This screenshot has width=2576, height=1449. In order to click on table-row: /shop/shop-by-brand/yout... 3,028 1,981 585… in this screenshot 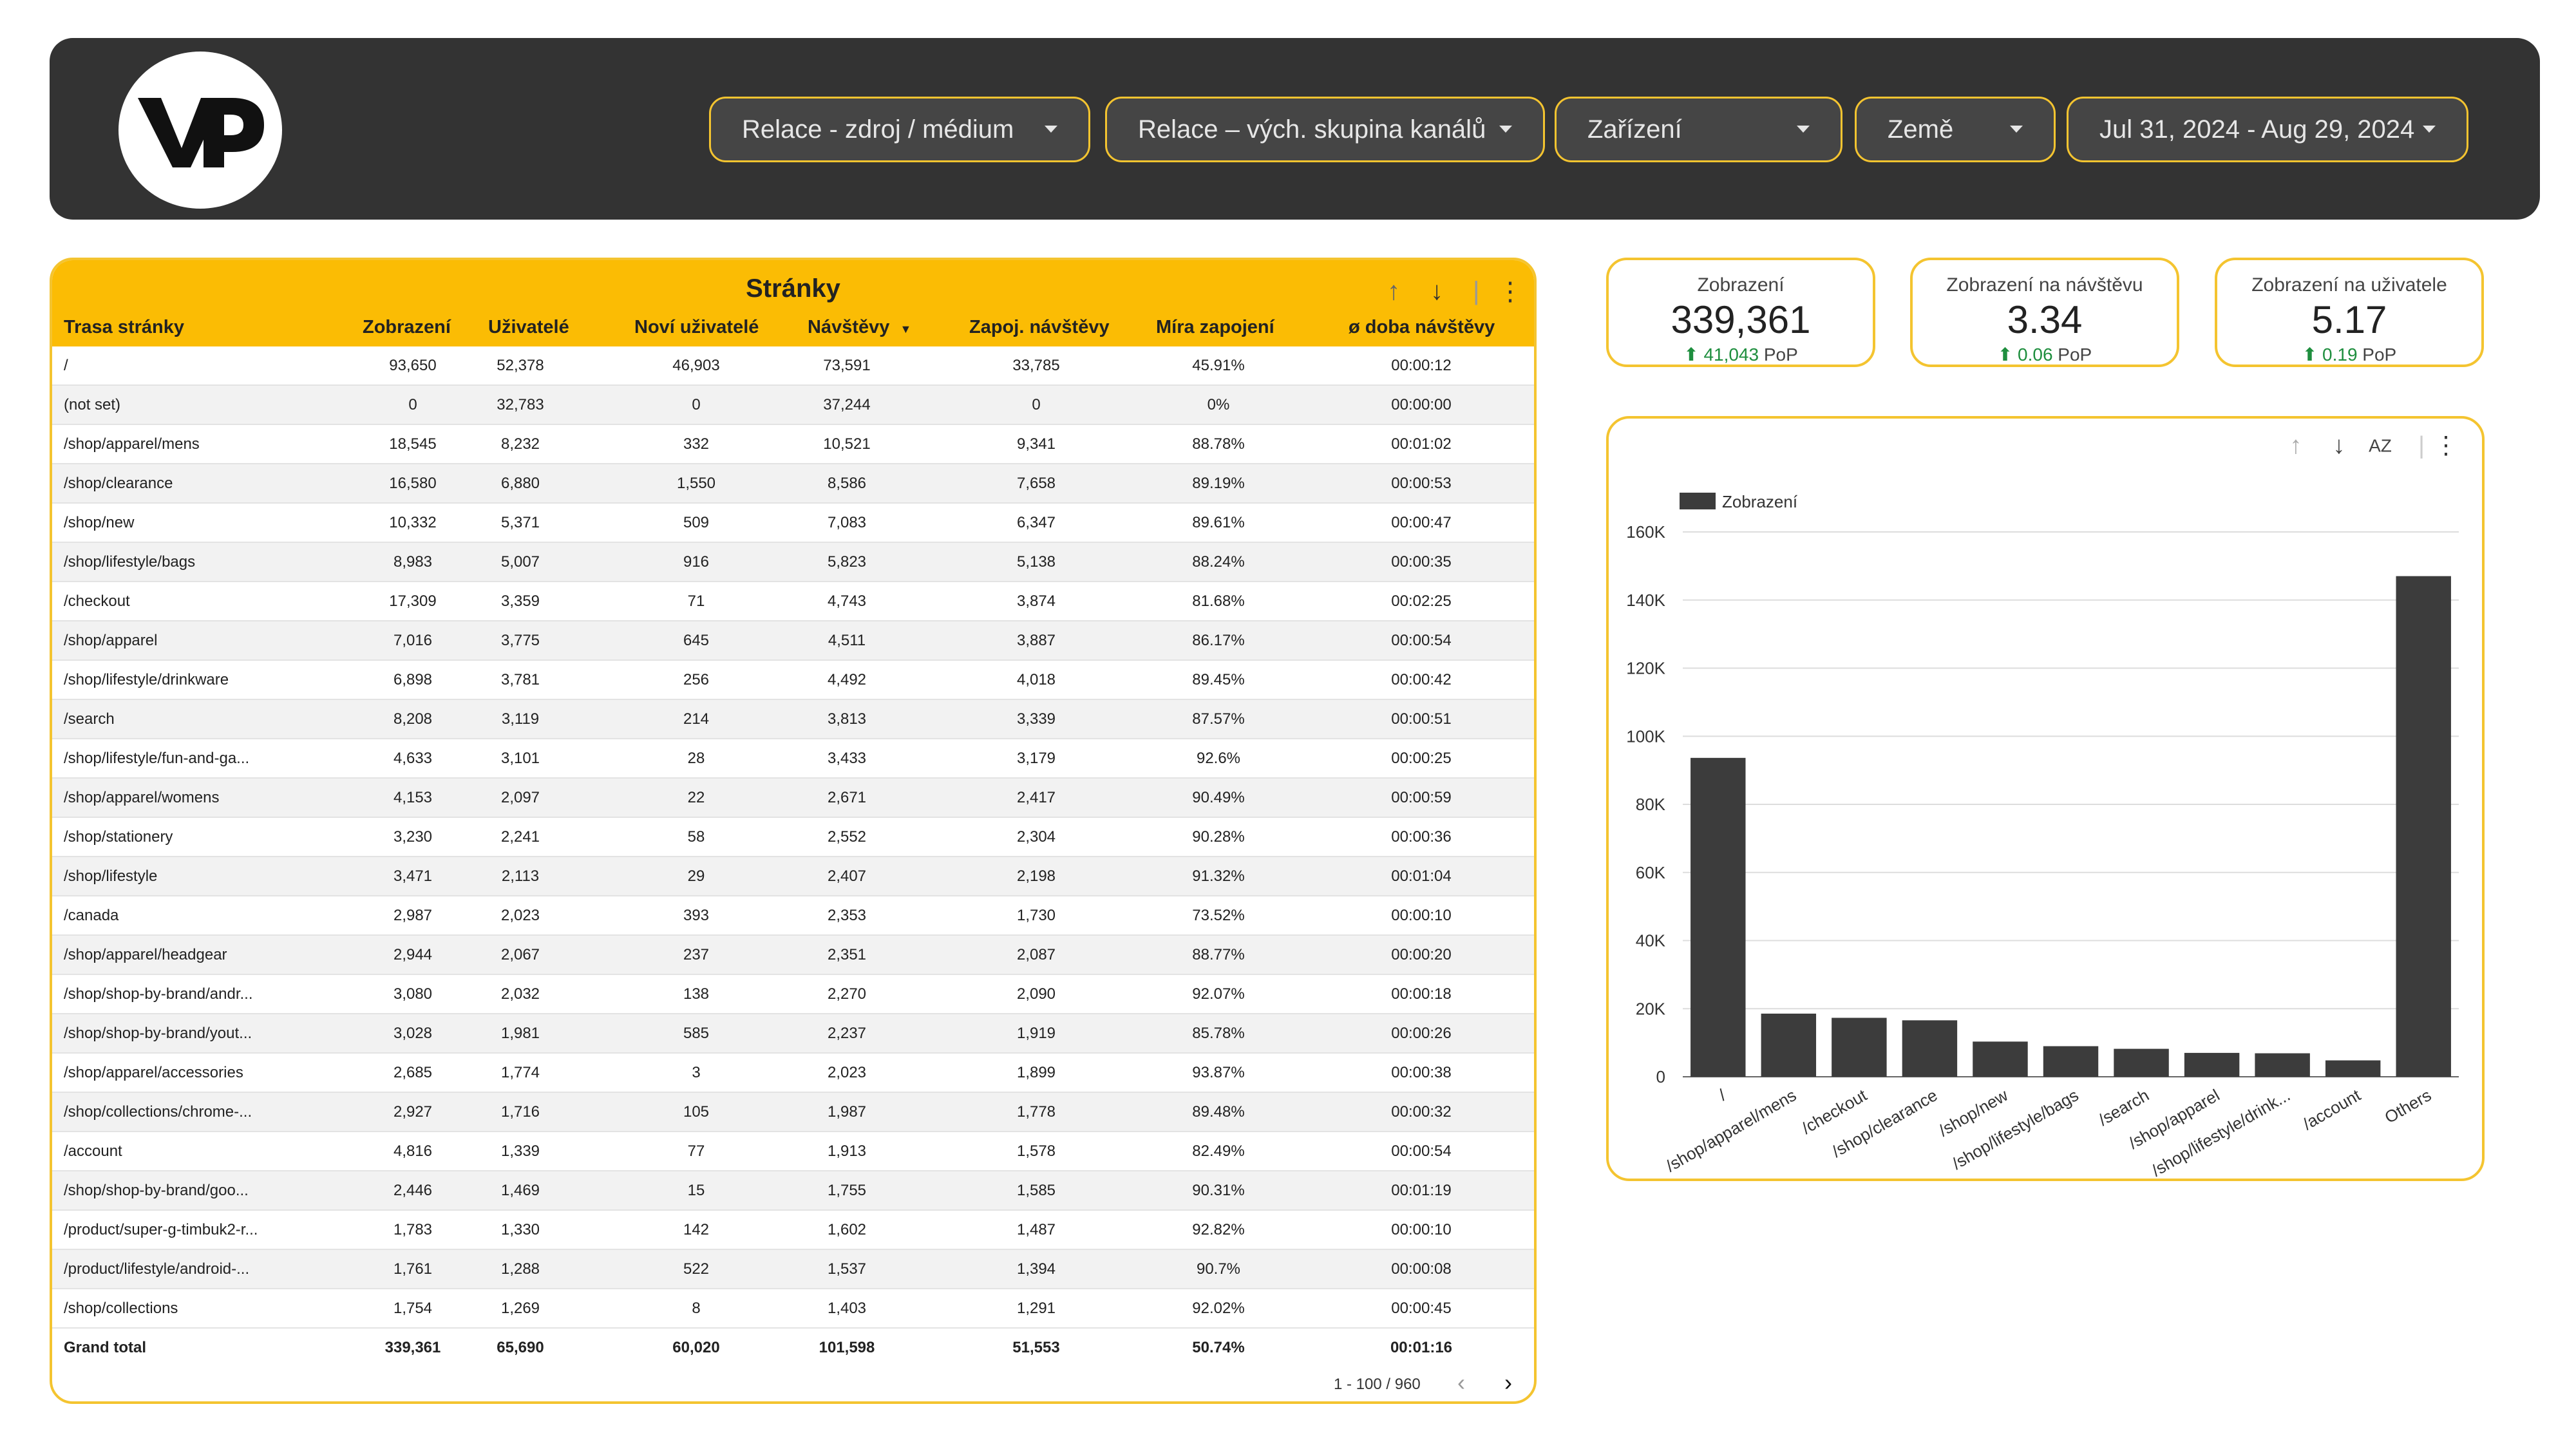, I will do `click(793, 1034)`.